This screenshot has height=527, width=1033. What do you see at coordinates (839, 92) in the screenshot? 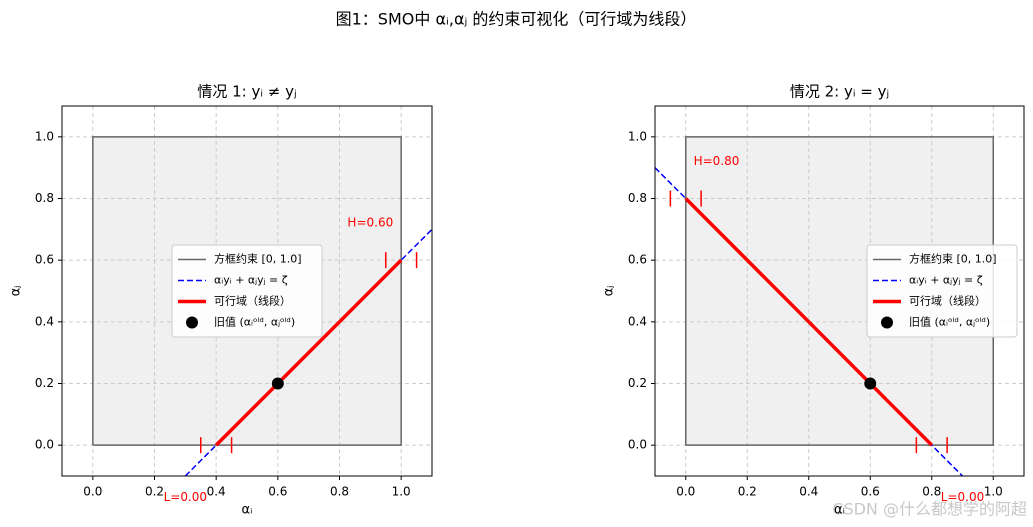
I see `axes-title: 情况 2: yᵢ = yⱼ` at bounding box center [839, 92].